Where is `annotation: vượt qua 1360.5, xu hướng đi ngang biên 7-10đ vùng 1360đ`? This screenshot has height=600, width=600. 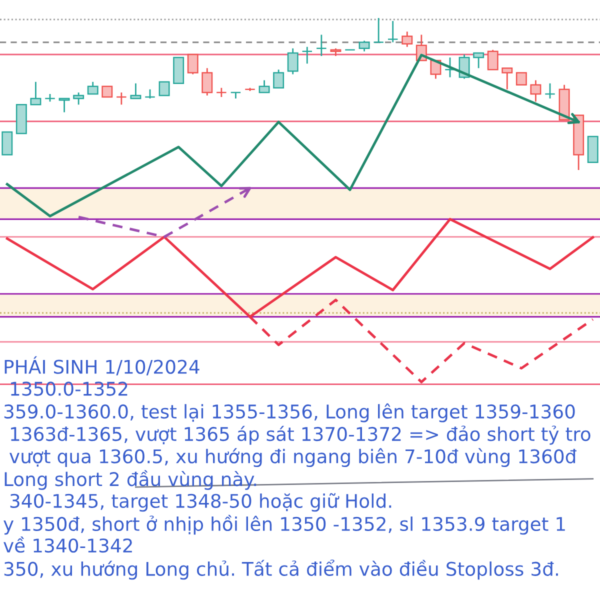 annotation: vượt qua 1360.5, xu hướng đi ngang biên 7-10đ vùng 1360đ is located at coordinates (293, 458).